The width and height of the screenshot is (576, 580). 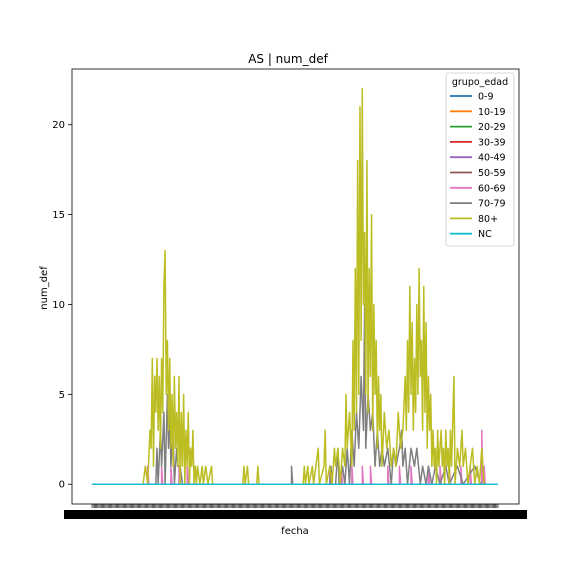 I want to click on x-tick-labels-overlapping, so click(x=295, y=514).